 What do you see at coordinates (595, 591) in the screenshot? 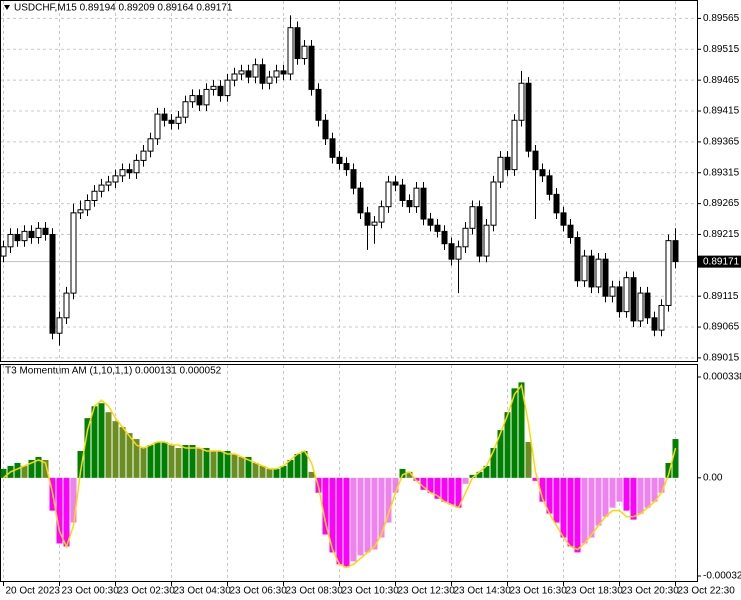
I see `x-tick-label: 23 Oct 18:30` at bounding box center [595, 591].